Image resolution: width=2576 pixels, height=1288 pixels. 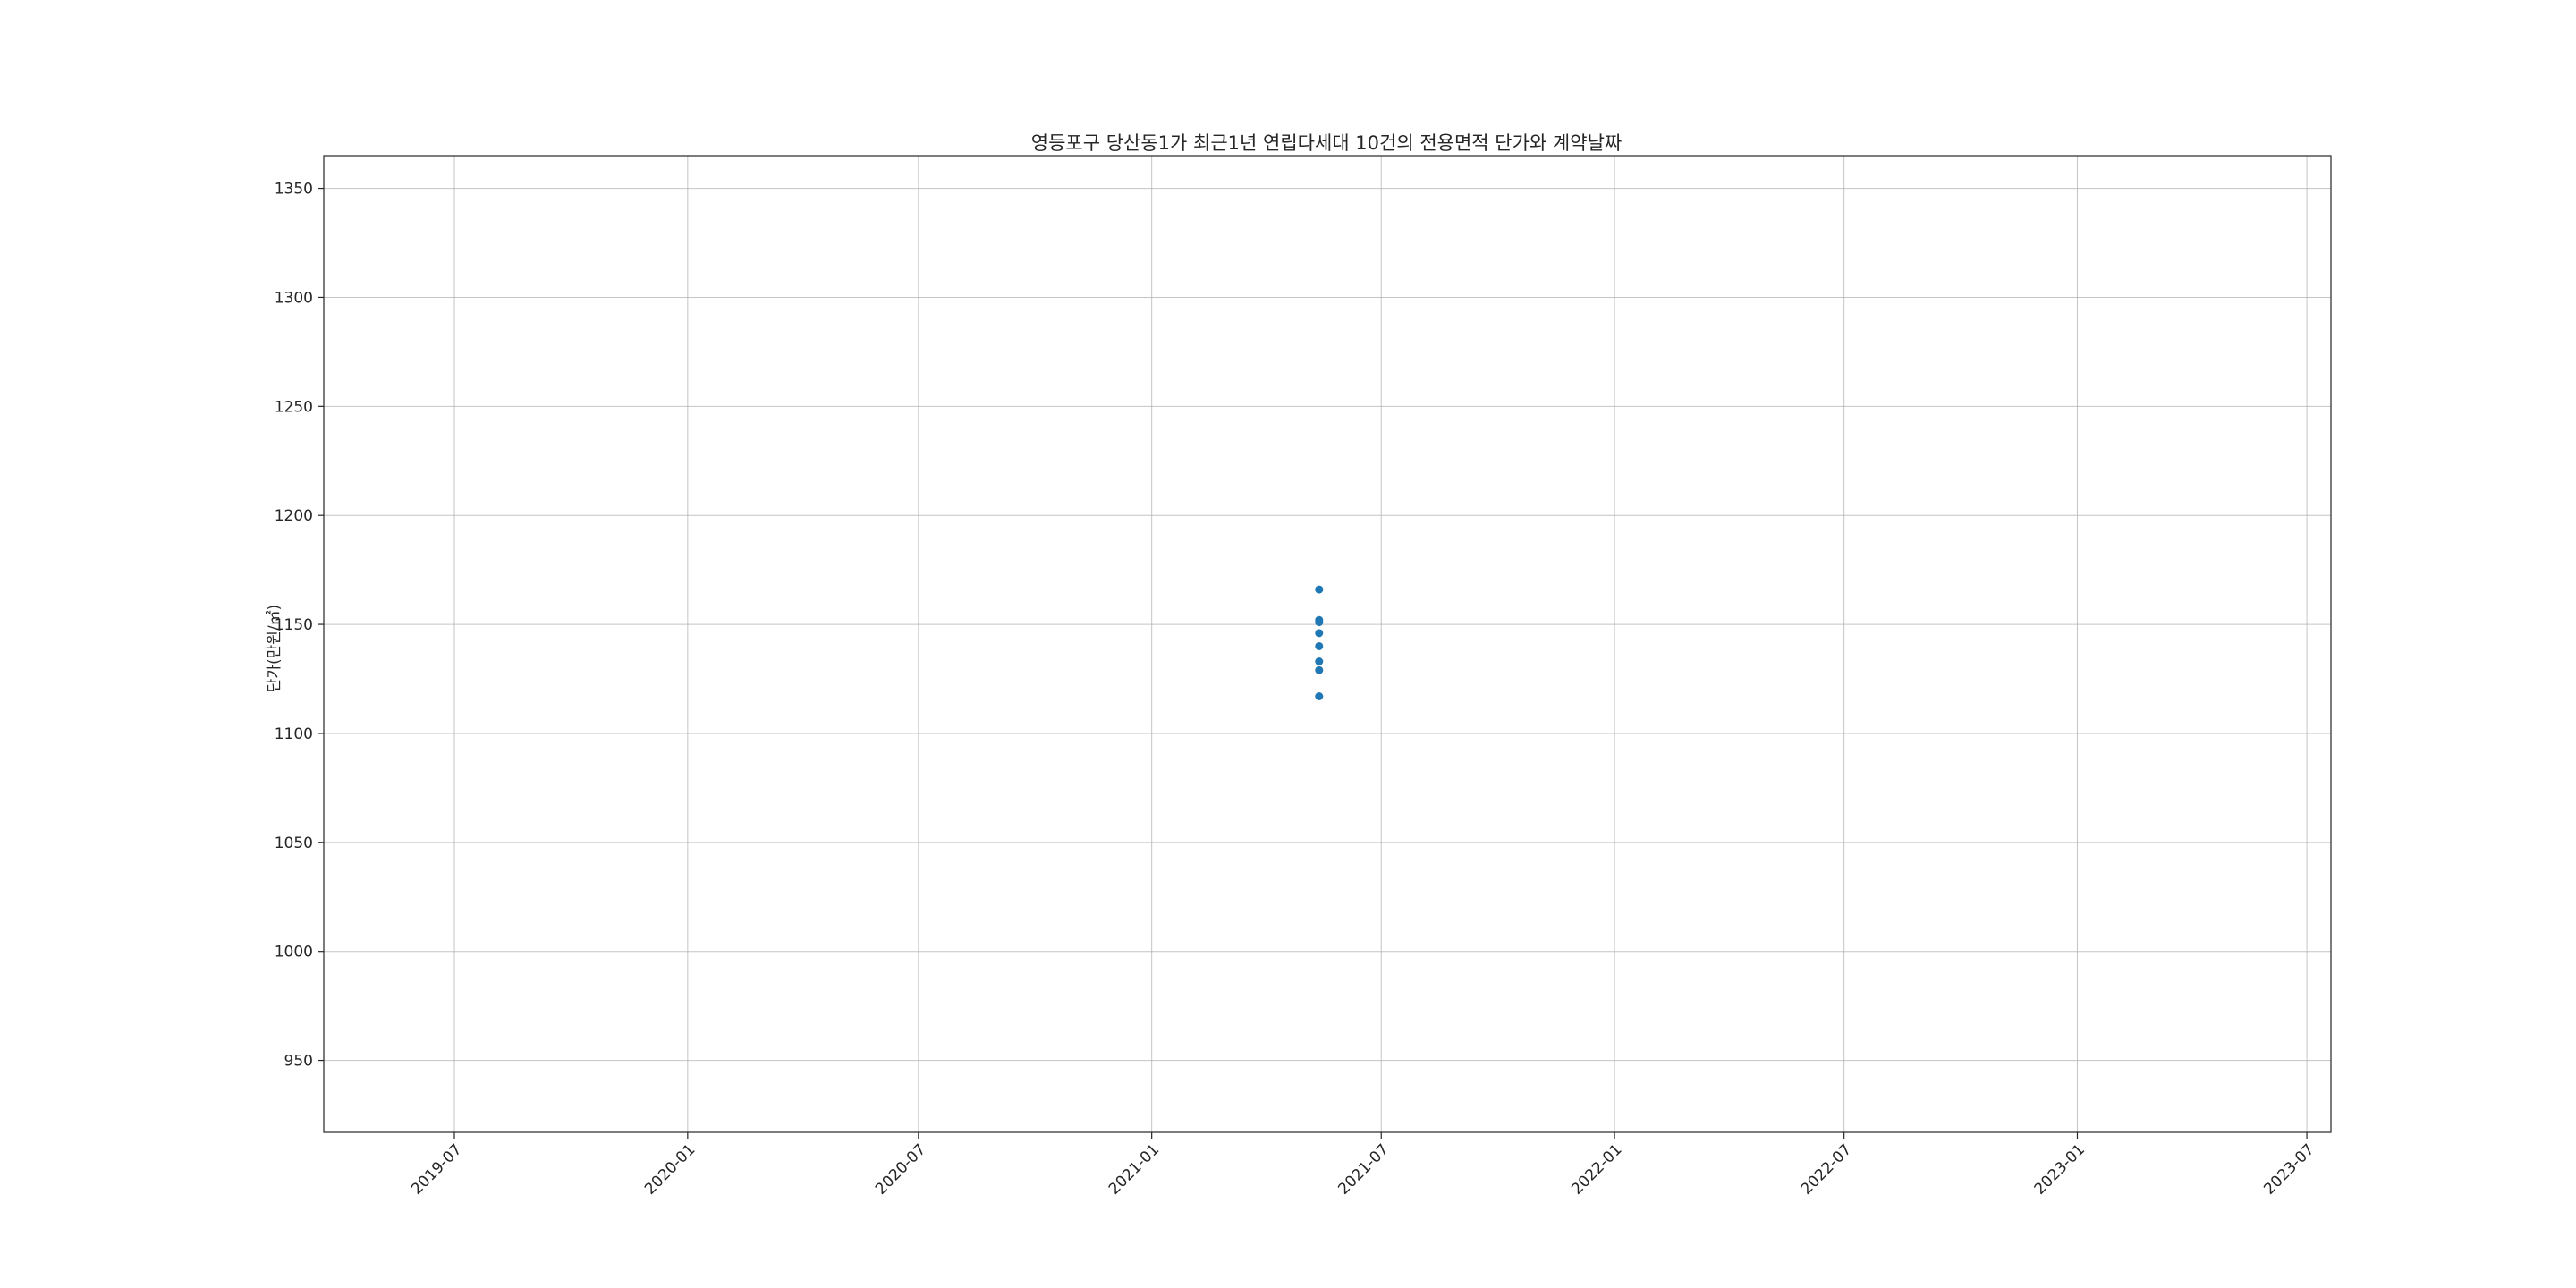 I want to click on y-tick-label: 1150, so click(x=294, y=625).